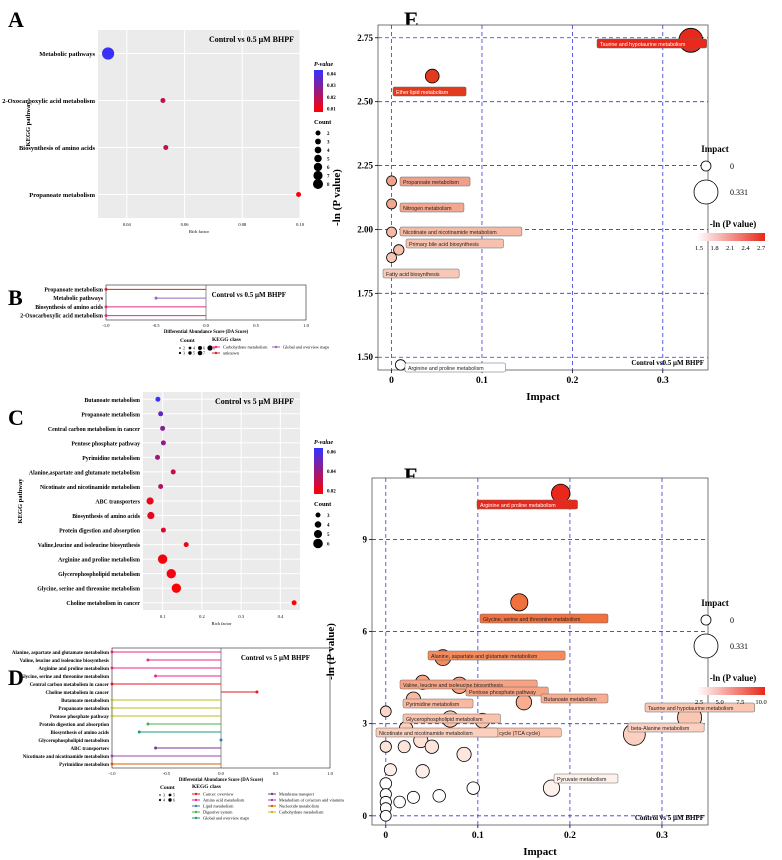 This screenshot has height=860, width=782. Describe the element at coordinates (331, 74) in the screenshot. I see `legend-p-tick: 0.04` at that location.